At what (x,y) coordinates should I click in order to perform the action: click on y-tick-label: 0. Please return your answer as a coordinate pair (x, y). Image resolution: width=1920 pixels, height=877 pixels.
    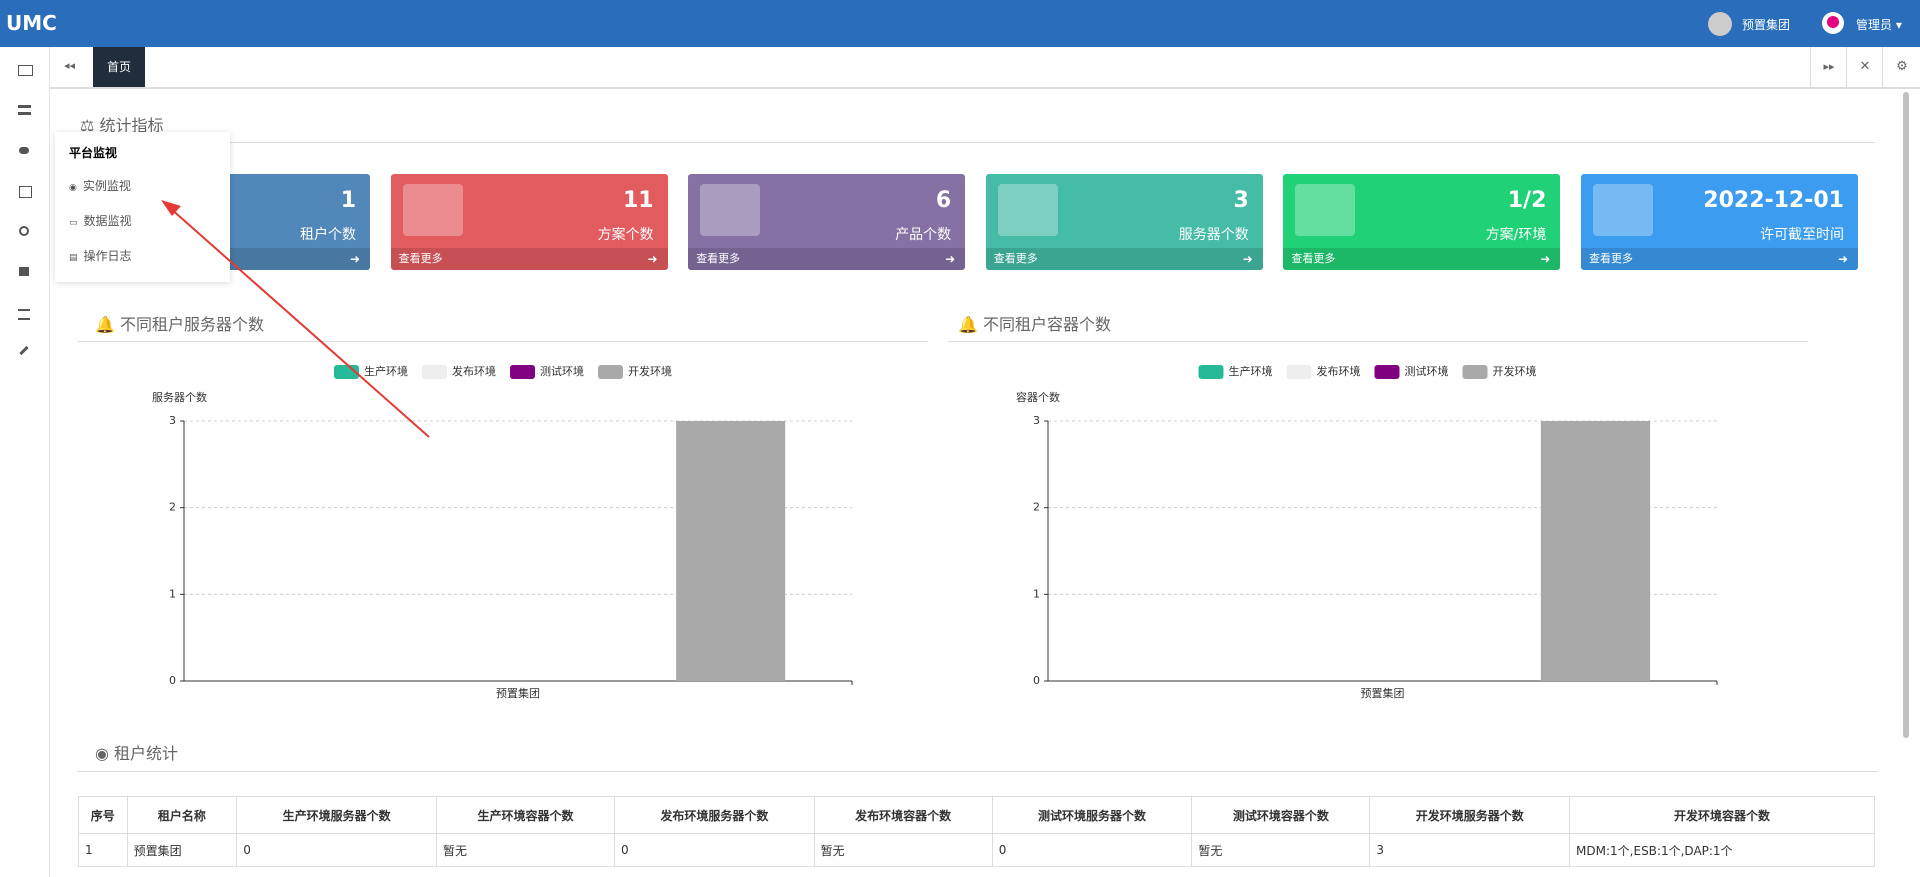
    Looking at the image, I should click on (172, 680).